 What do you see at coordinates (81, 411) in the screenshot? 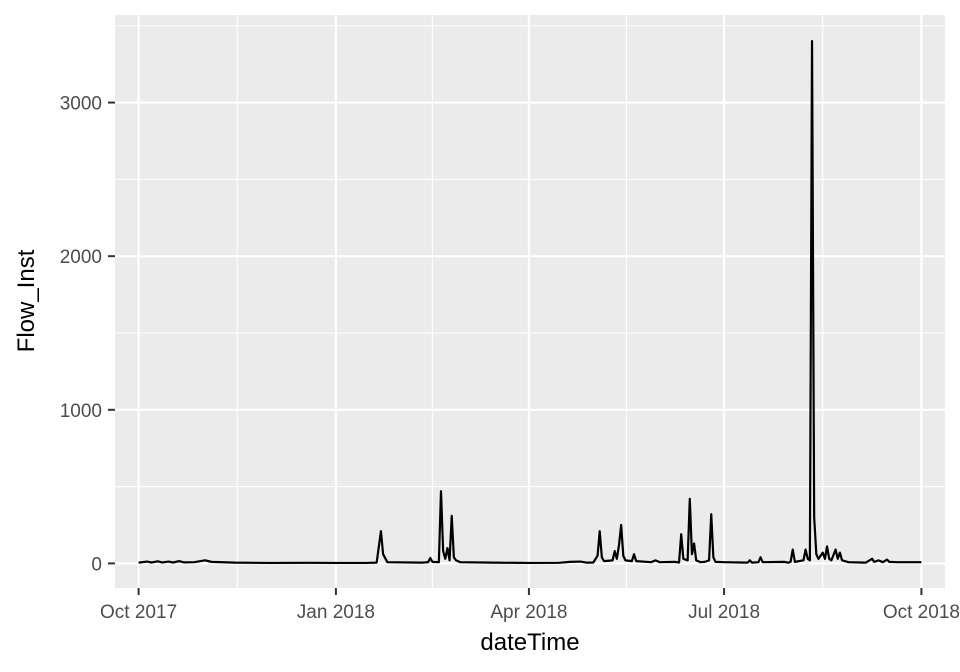
I see `y-tick-label: 1000` at bounding box center [81, 411].